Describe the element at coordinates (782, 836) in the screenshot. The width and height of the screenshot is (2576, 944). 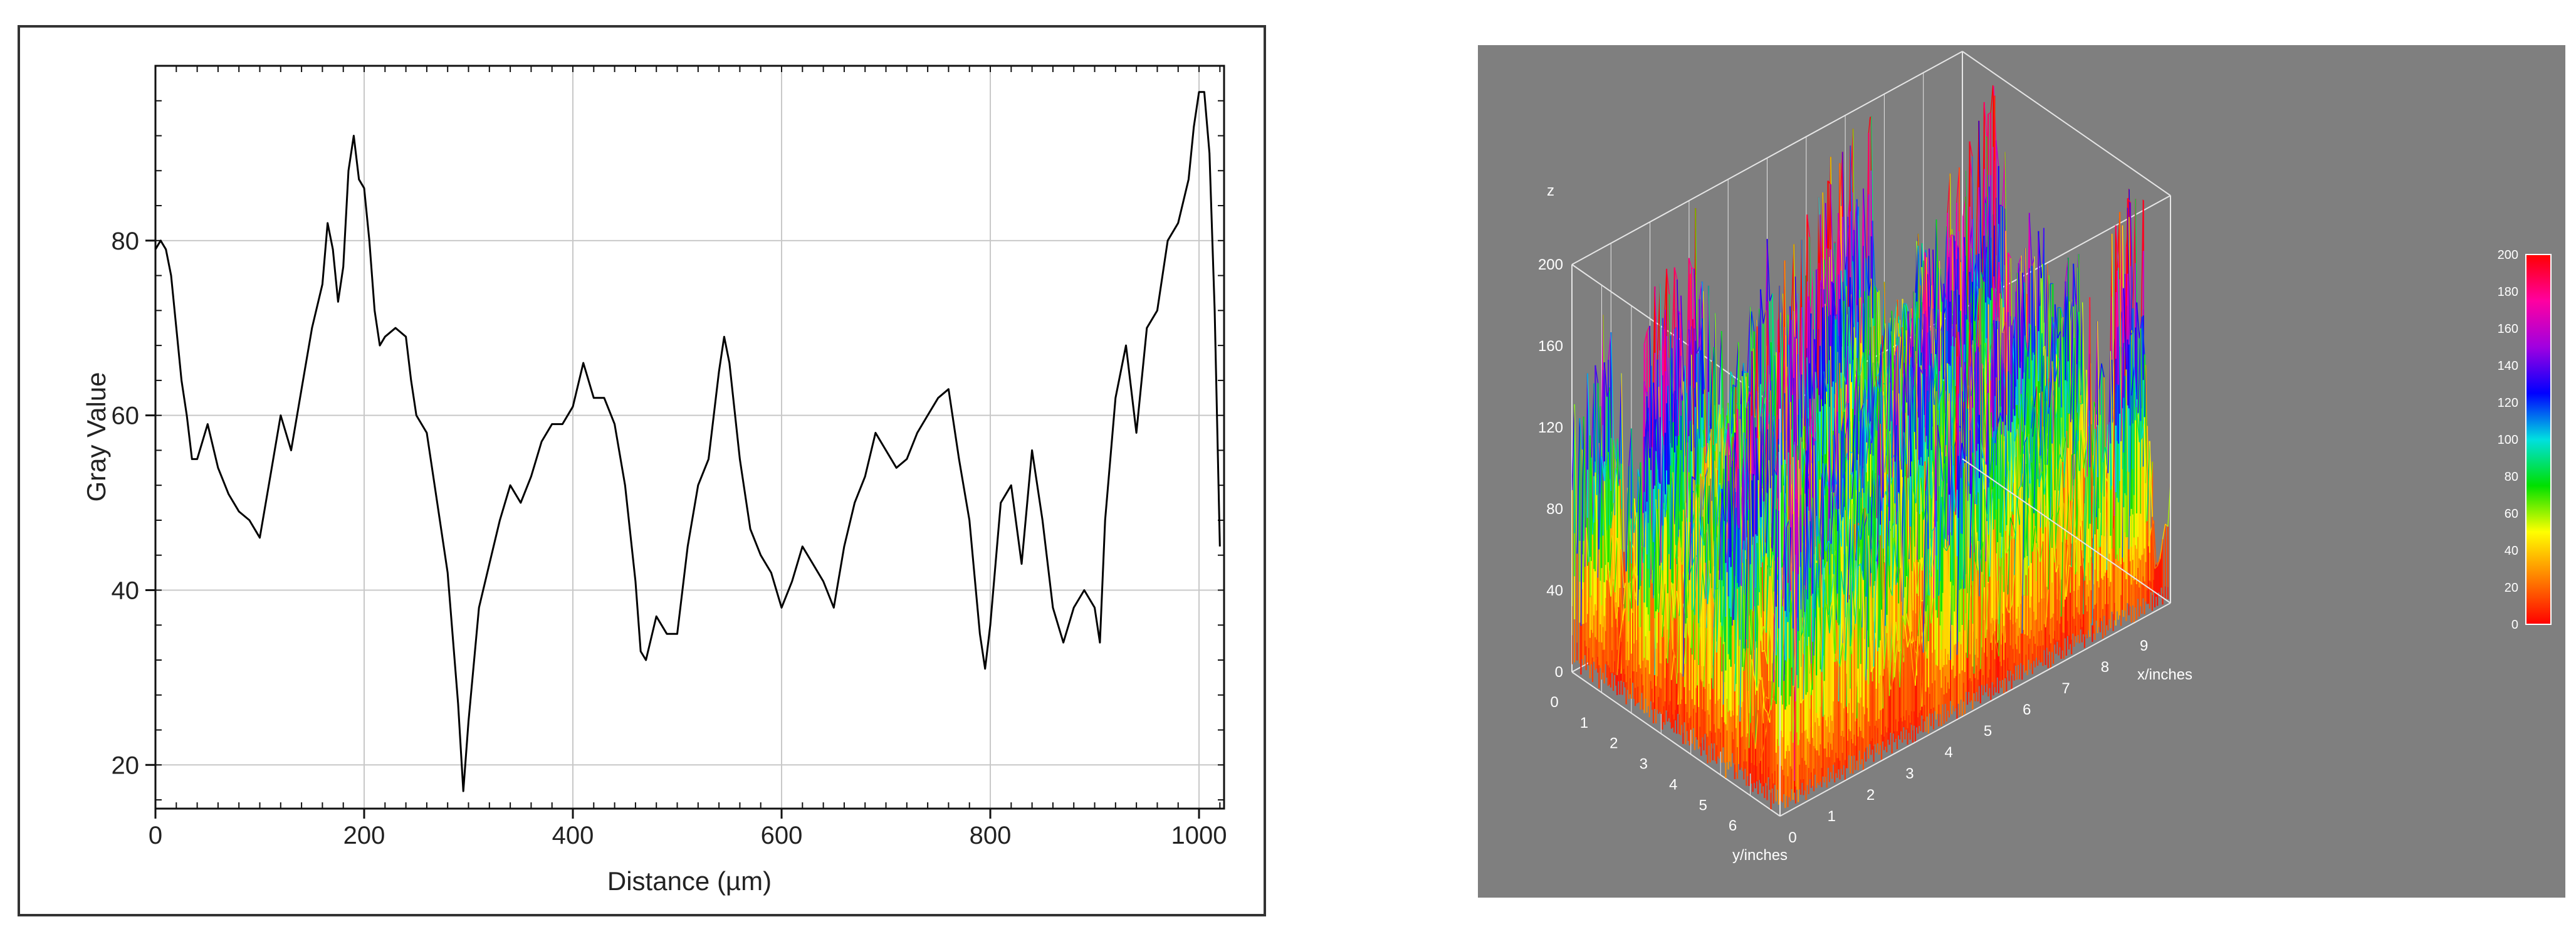
I see `x-tick-label: 600` at that location.